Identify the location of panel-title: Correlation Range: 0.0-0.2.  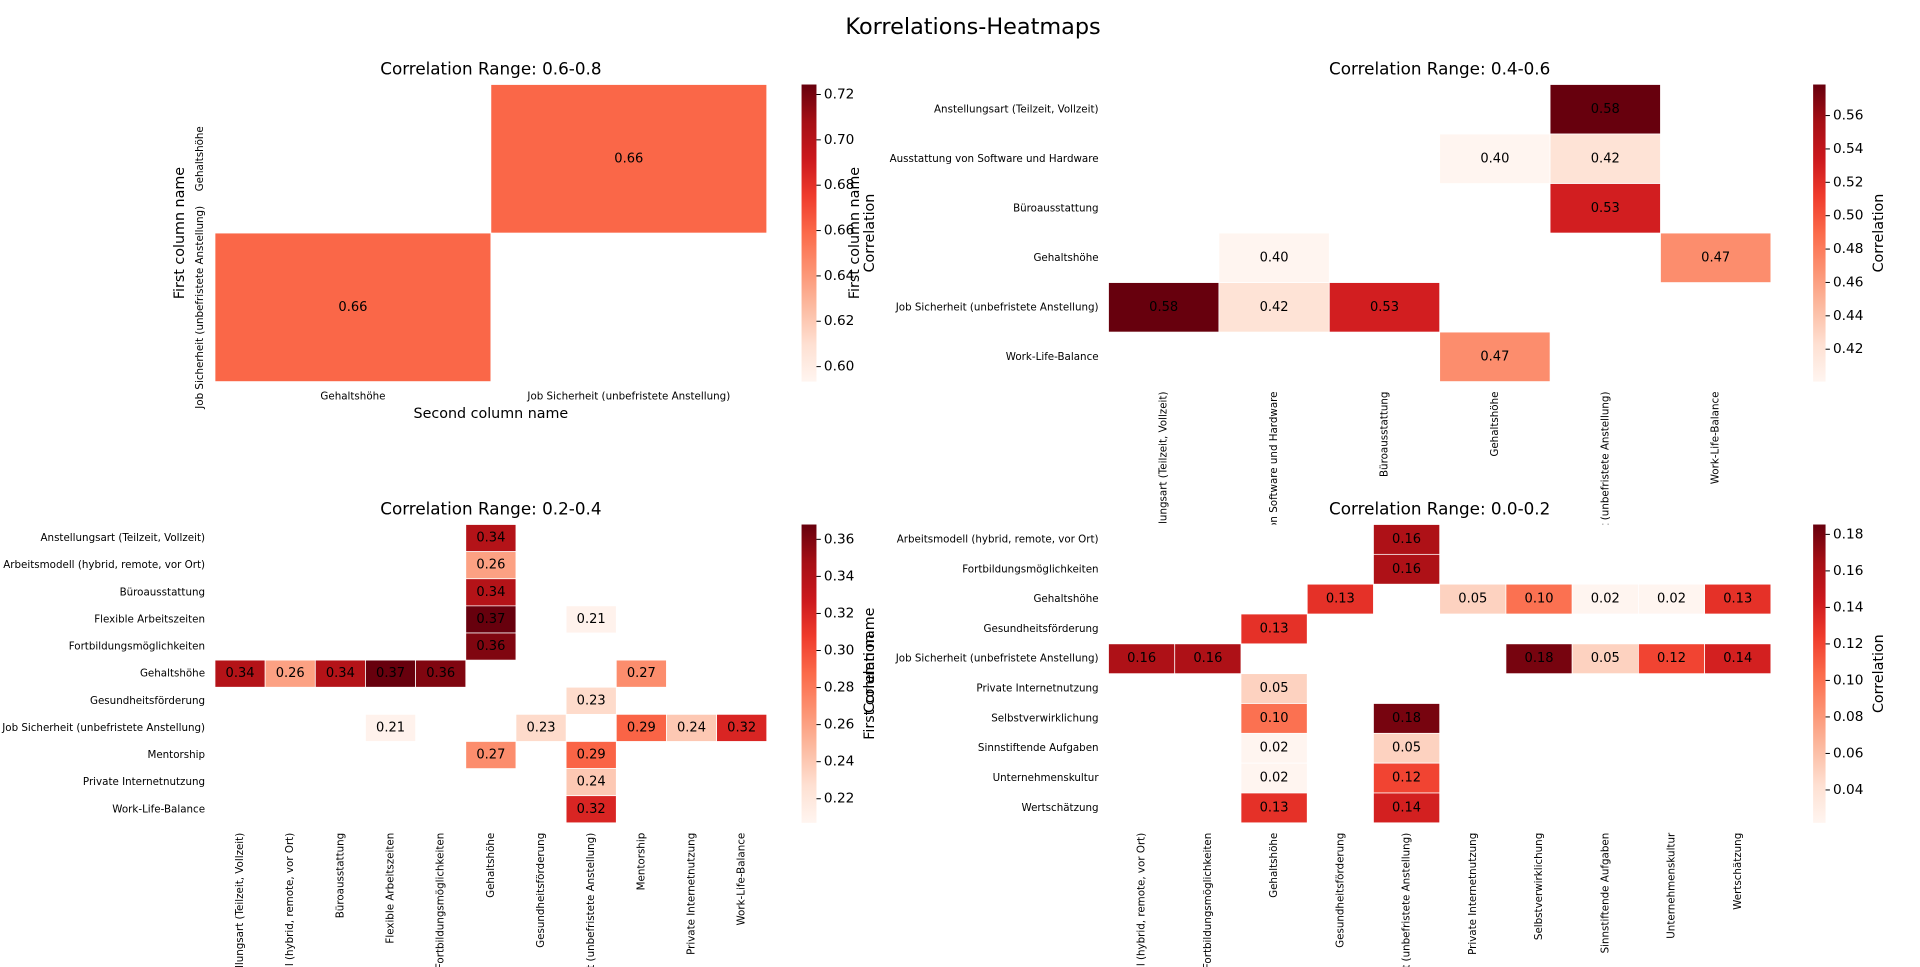
(1439, 509).